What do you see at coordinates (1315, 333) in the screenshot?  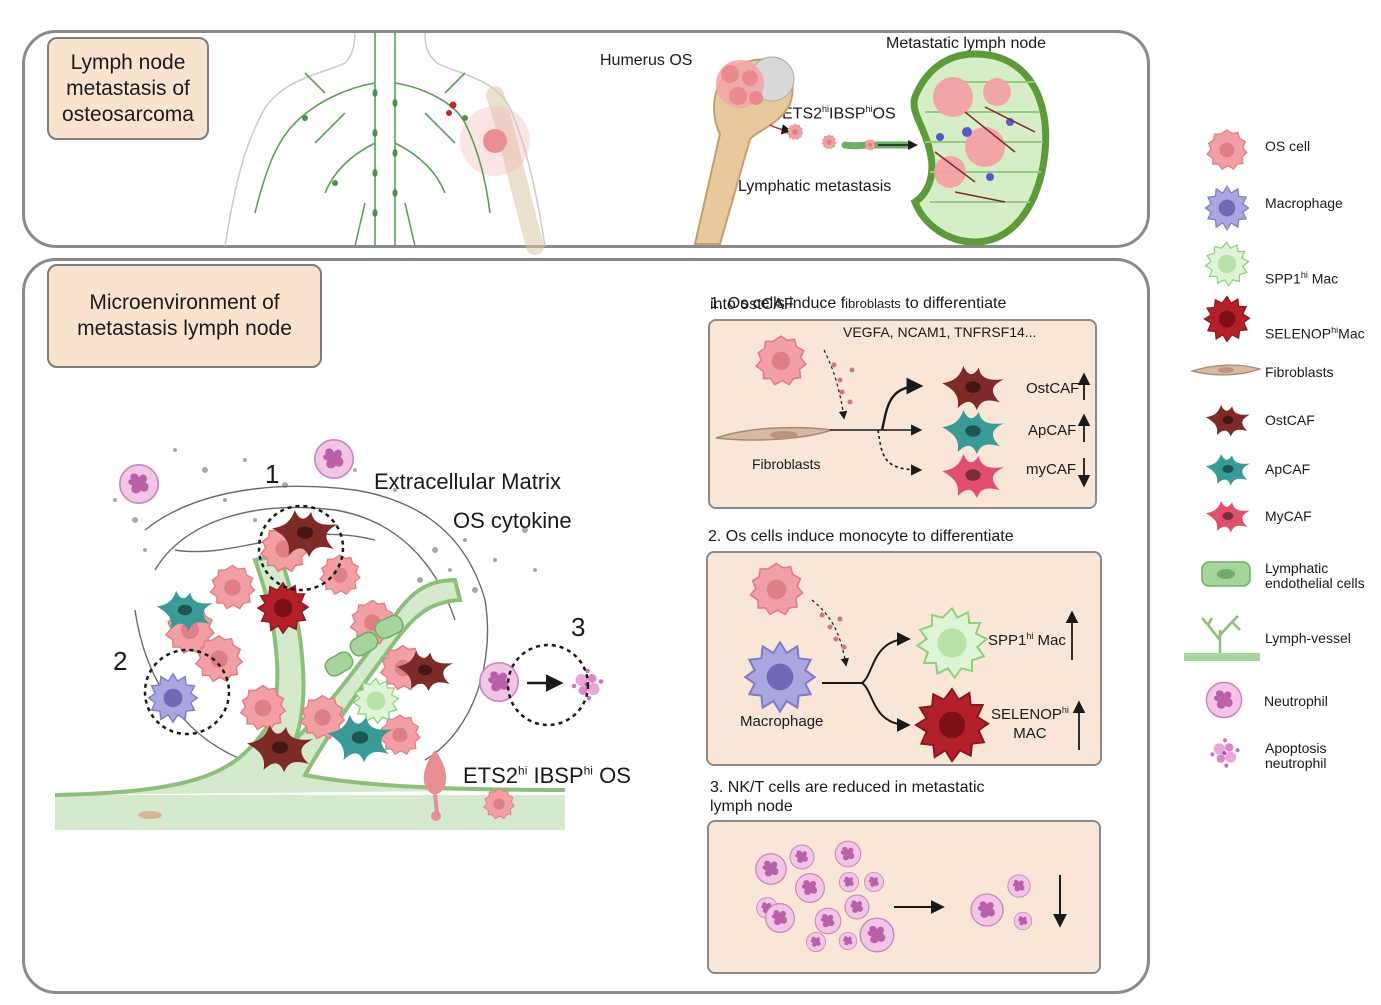 I see `legend-selenop-mac: SELENOPhiMac` at bounding box center [1315, 333].